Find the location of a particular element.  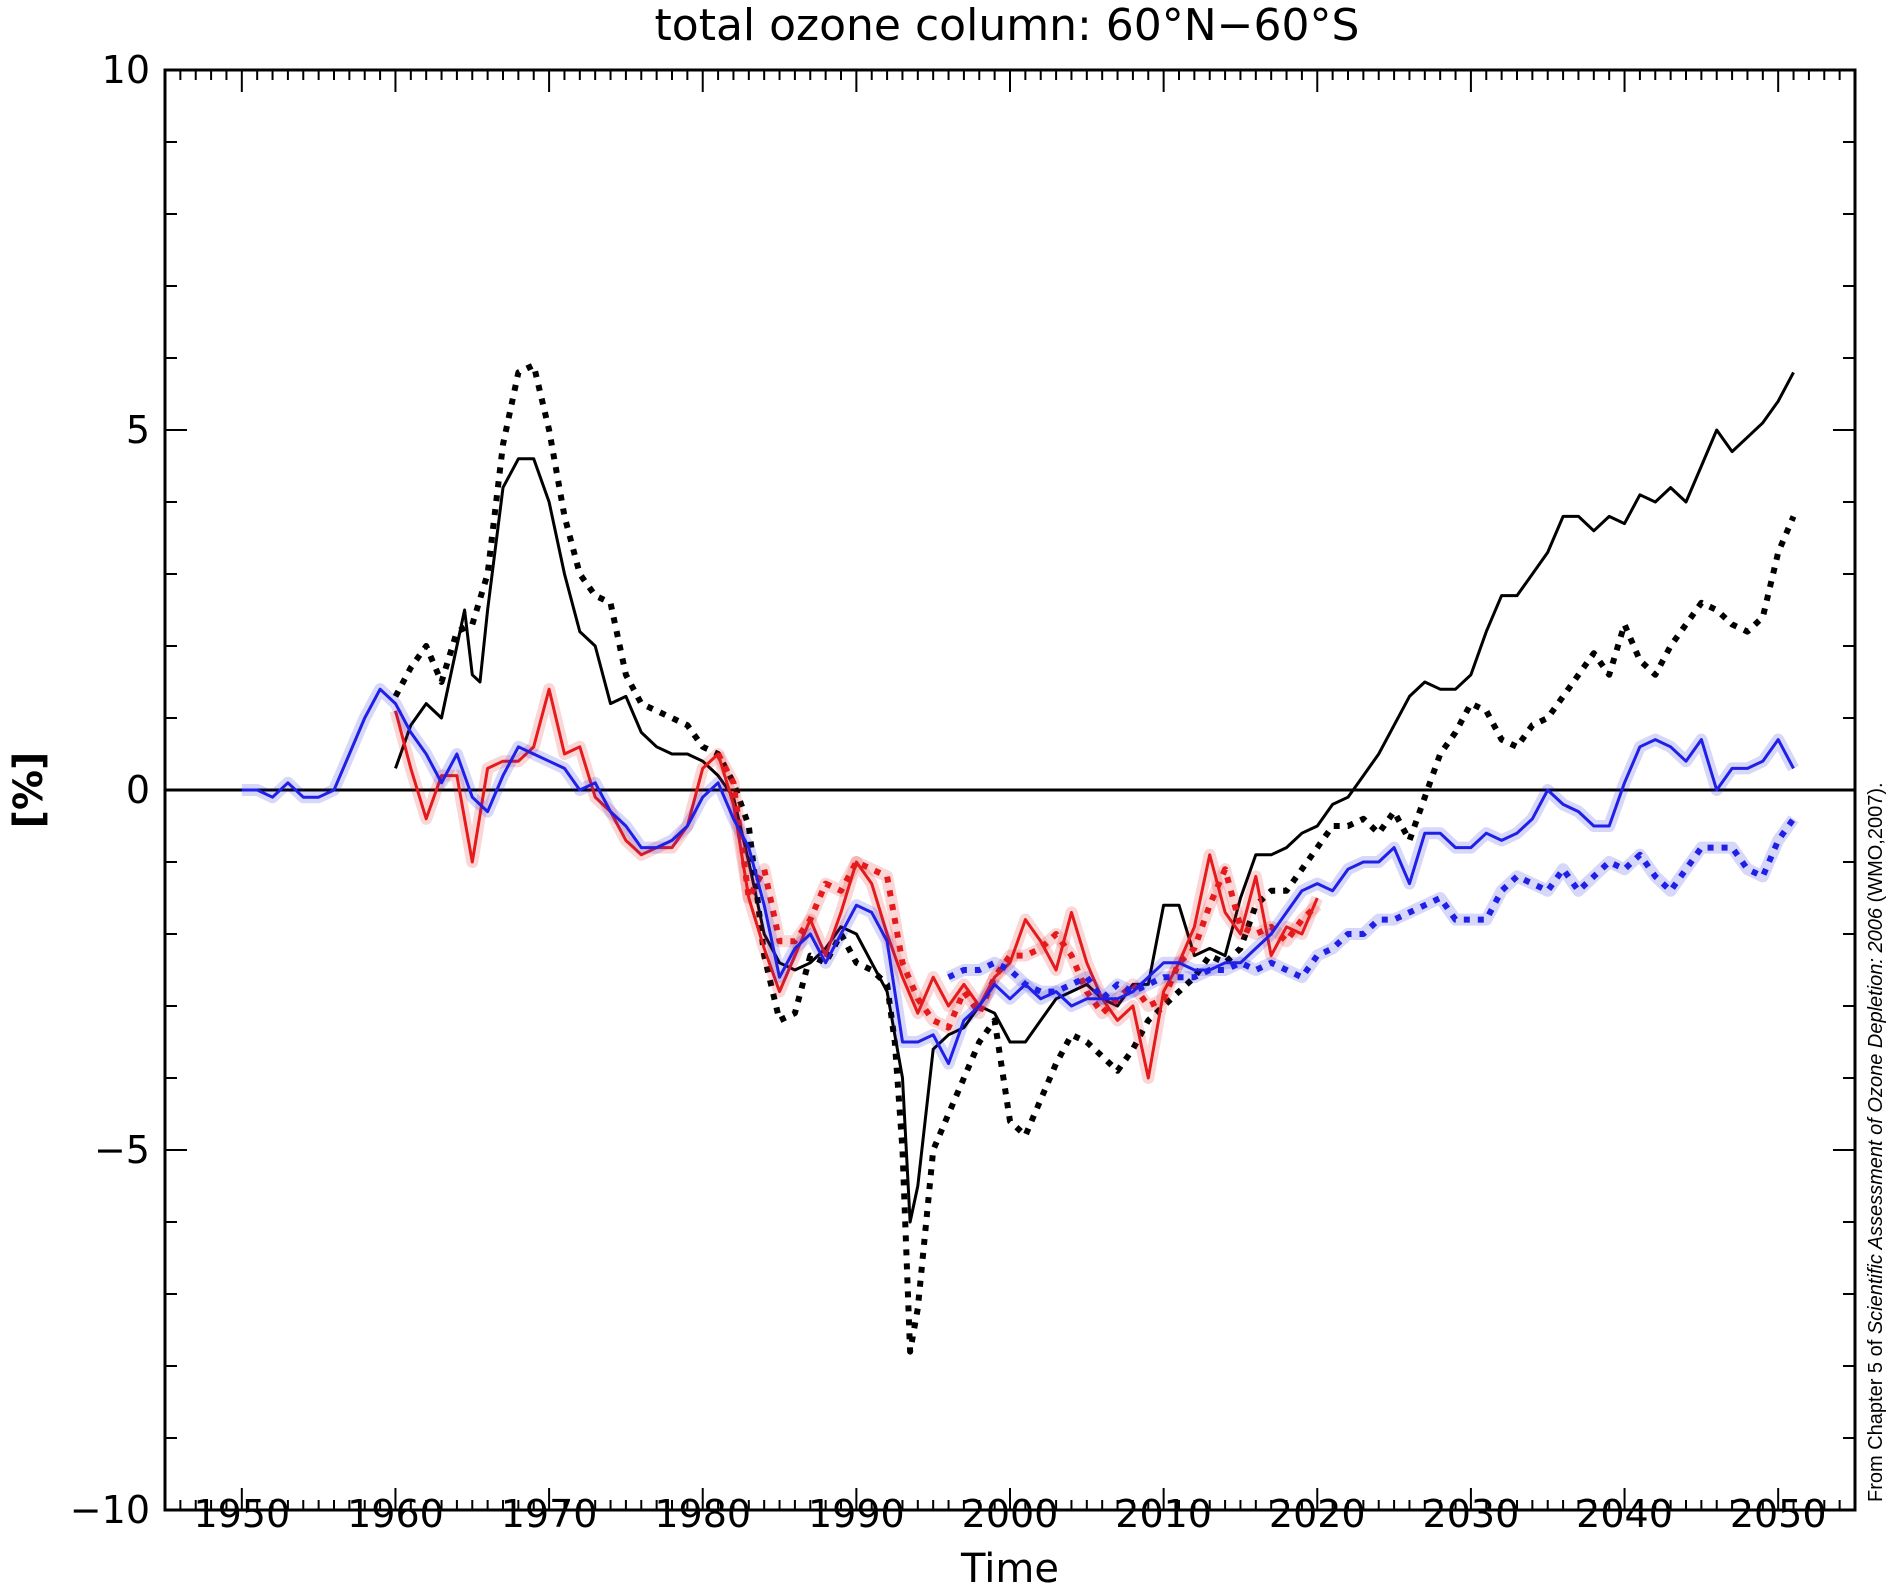

y-axis-title: [%] is located at coordinates (29, 790).